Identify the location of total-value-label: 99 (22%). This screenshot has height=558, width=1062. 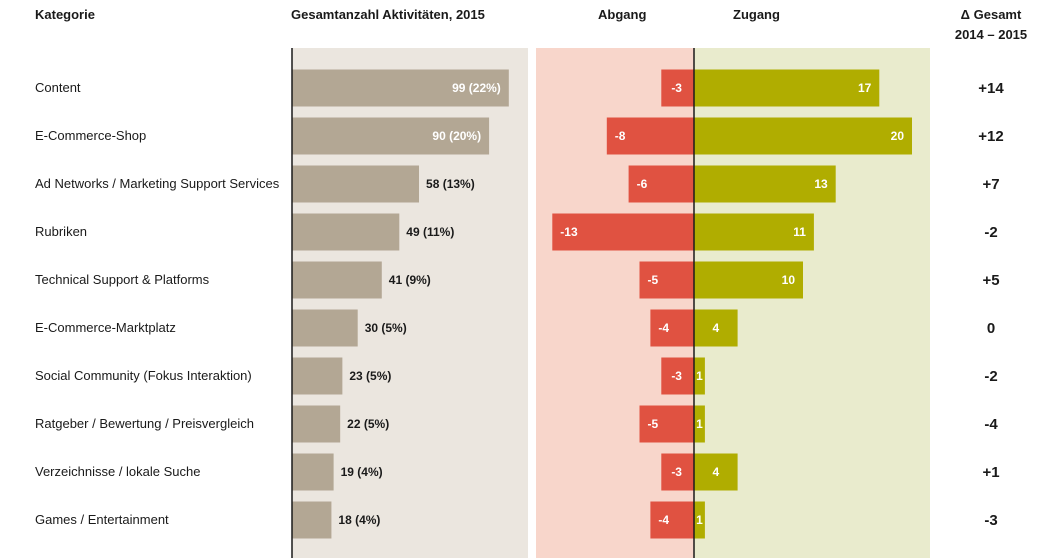
(476, 88).